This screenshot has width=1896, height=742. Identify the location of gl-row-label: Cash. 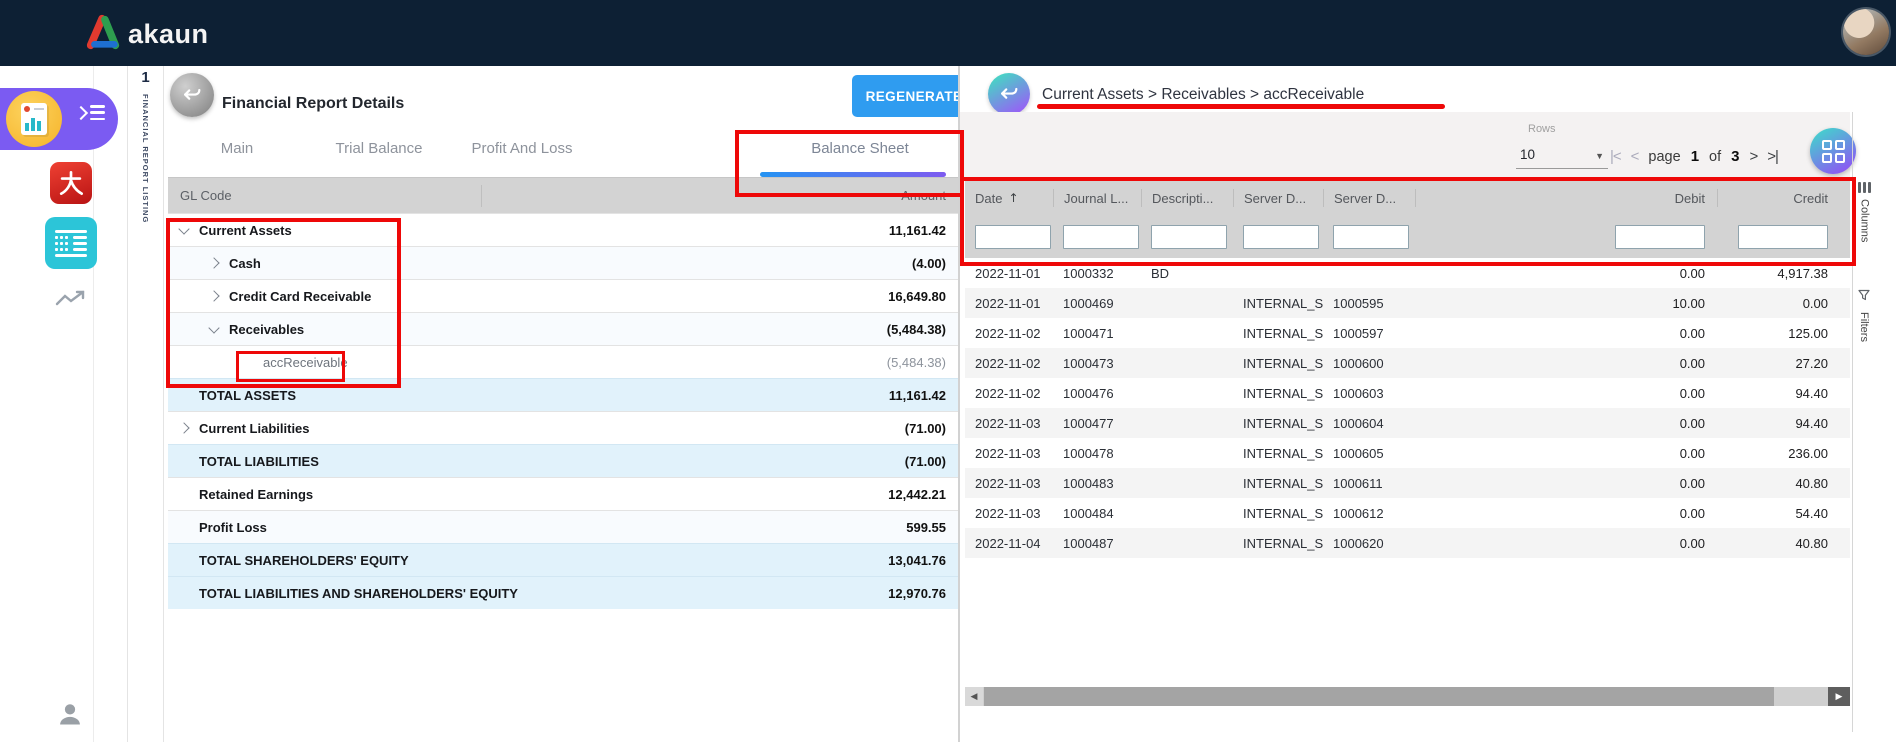
(245, 263).